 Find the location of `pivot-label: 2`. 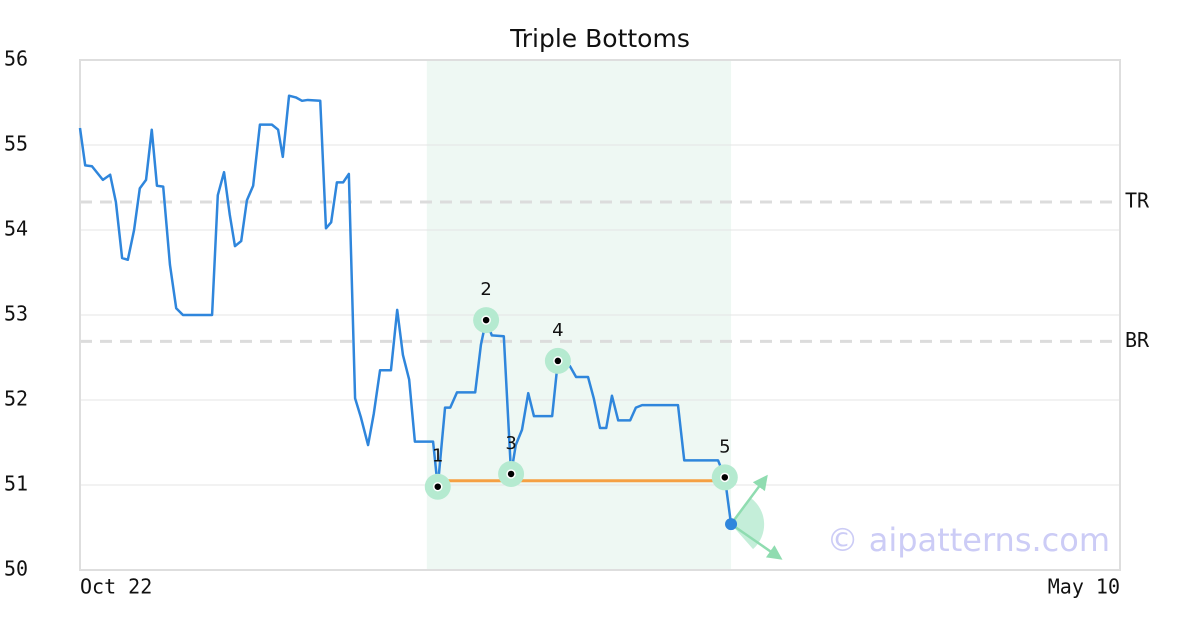

pivot-label: 2 is located at coordinates (485, 289).